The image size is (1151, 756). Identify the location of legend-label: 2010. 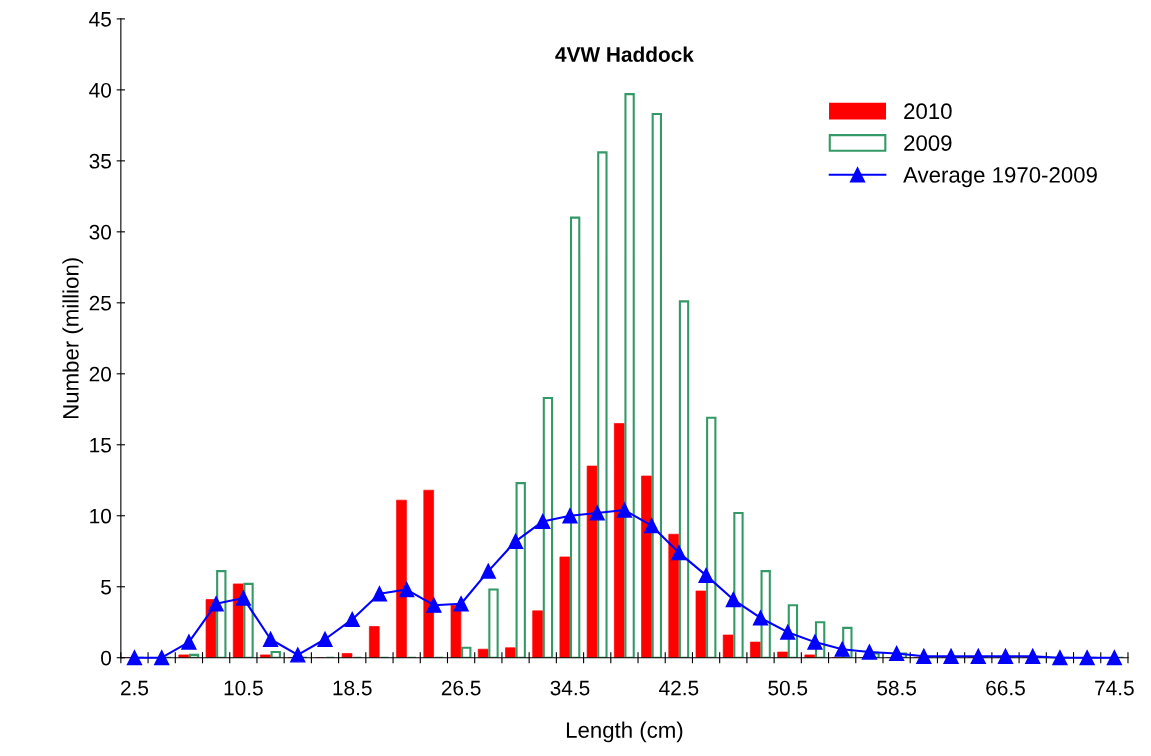
(928, 111).